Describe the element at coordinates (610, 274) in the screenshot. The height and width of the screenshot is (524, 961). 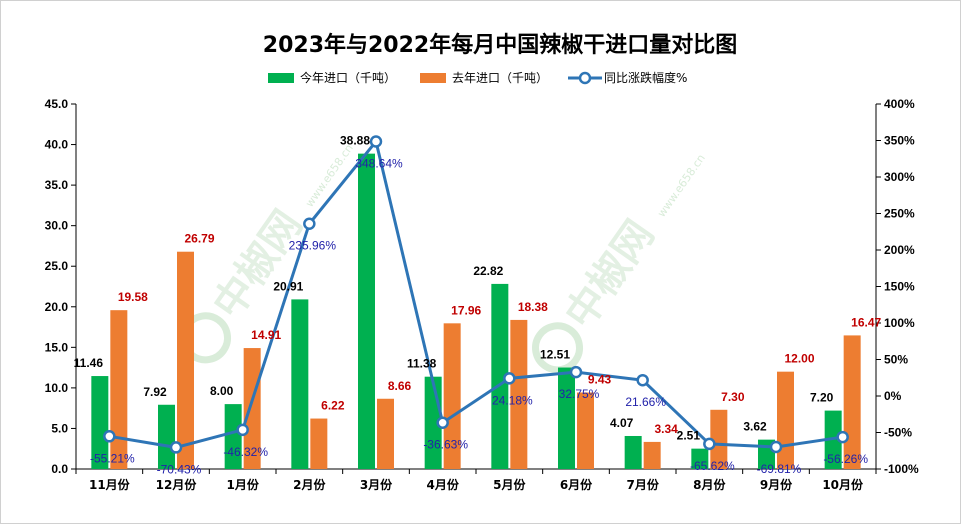
I see `watermark-brand: 中椒网` at that location.